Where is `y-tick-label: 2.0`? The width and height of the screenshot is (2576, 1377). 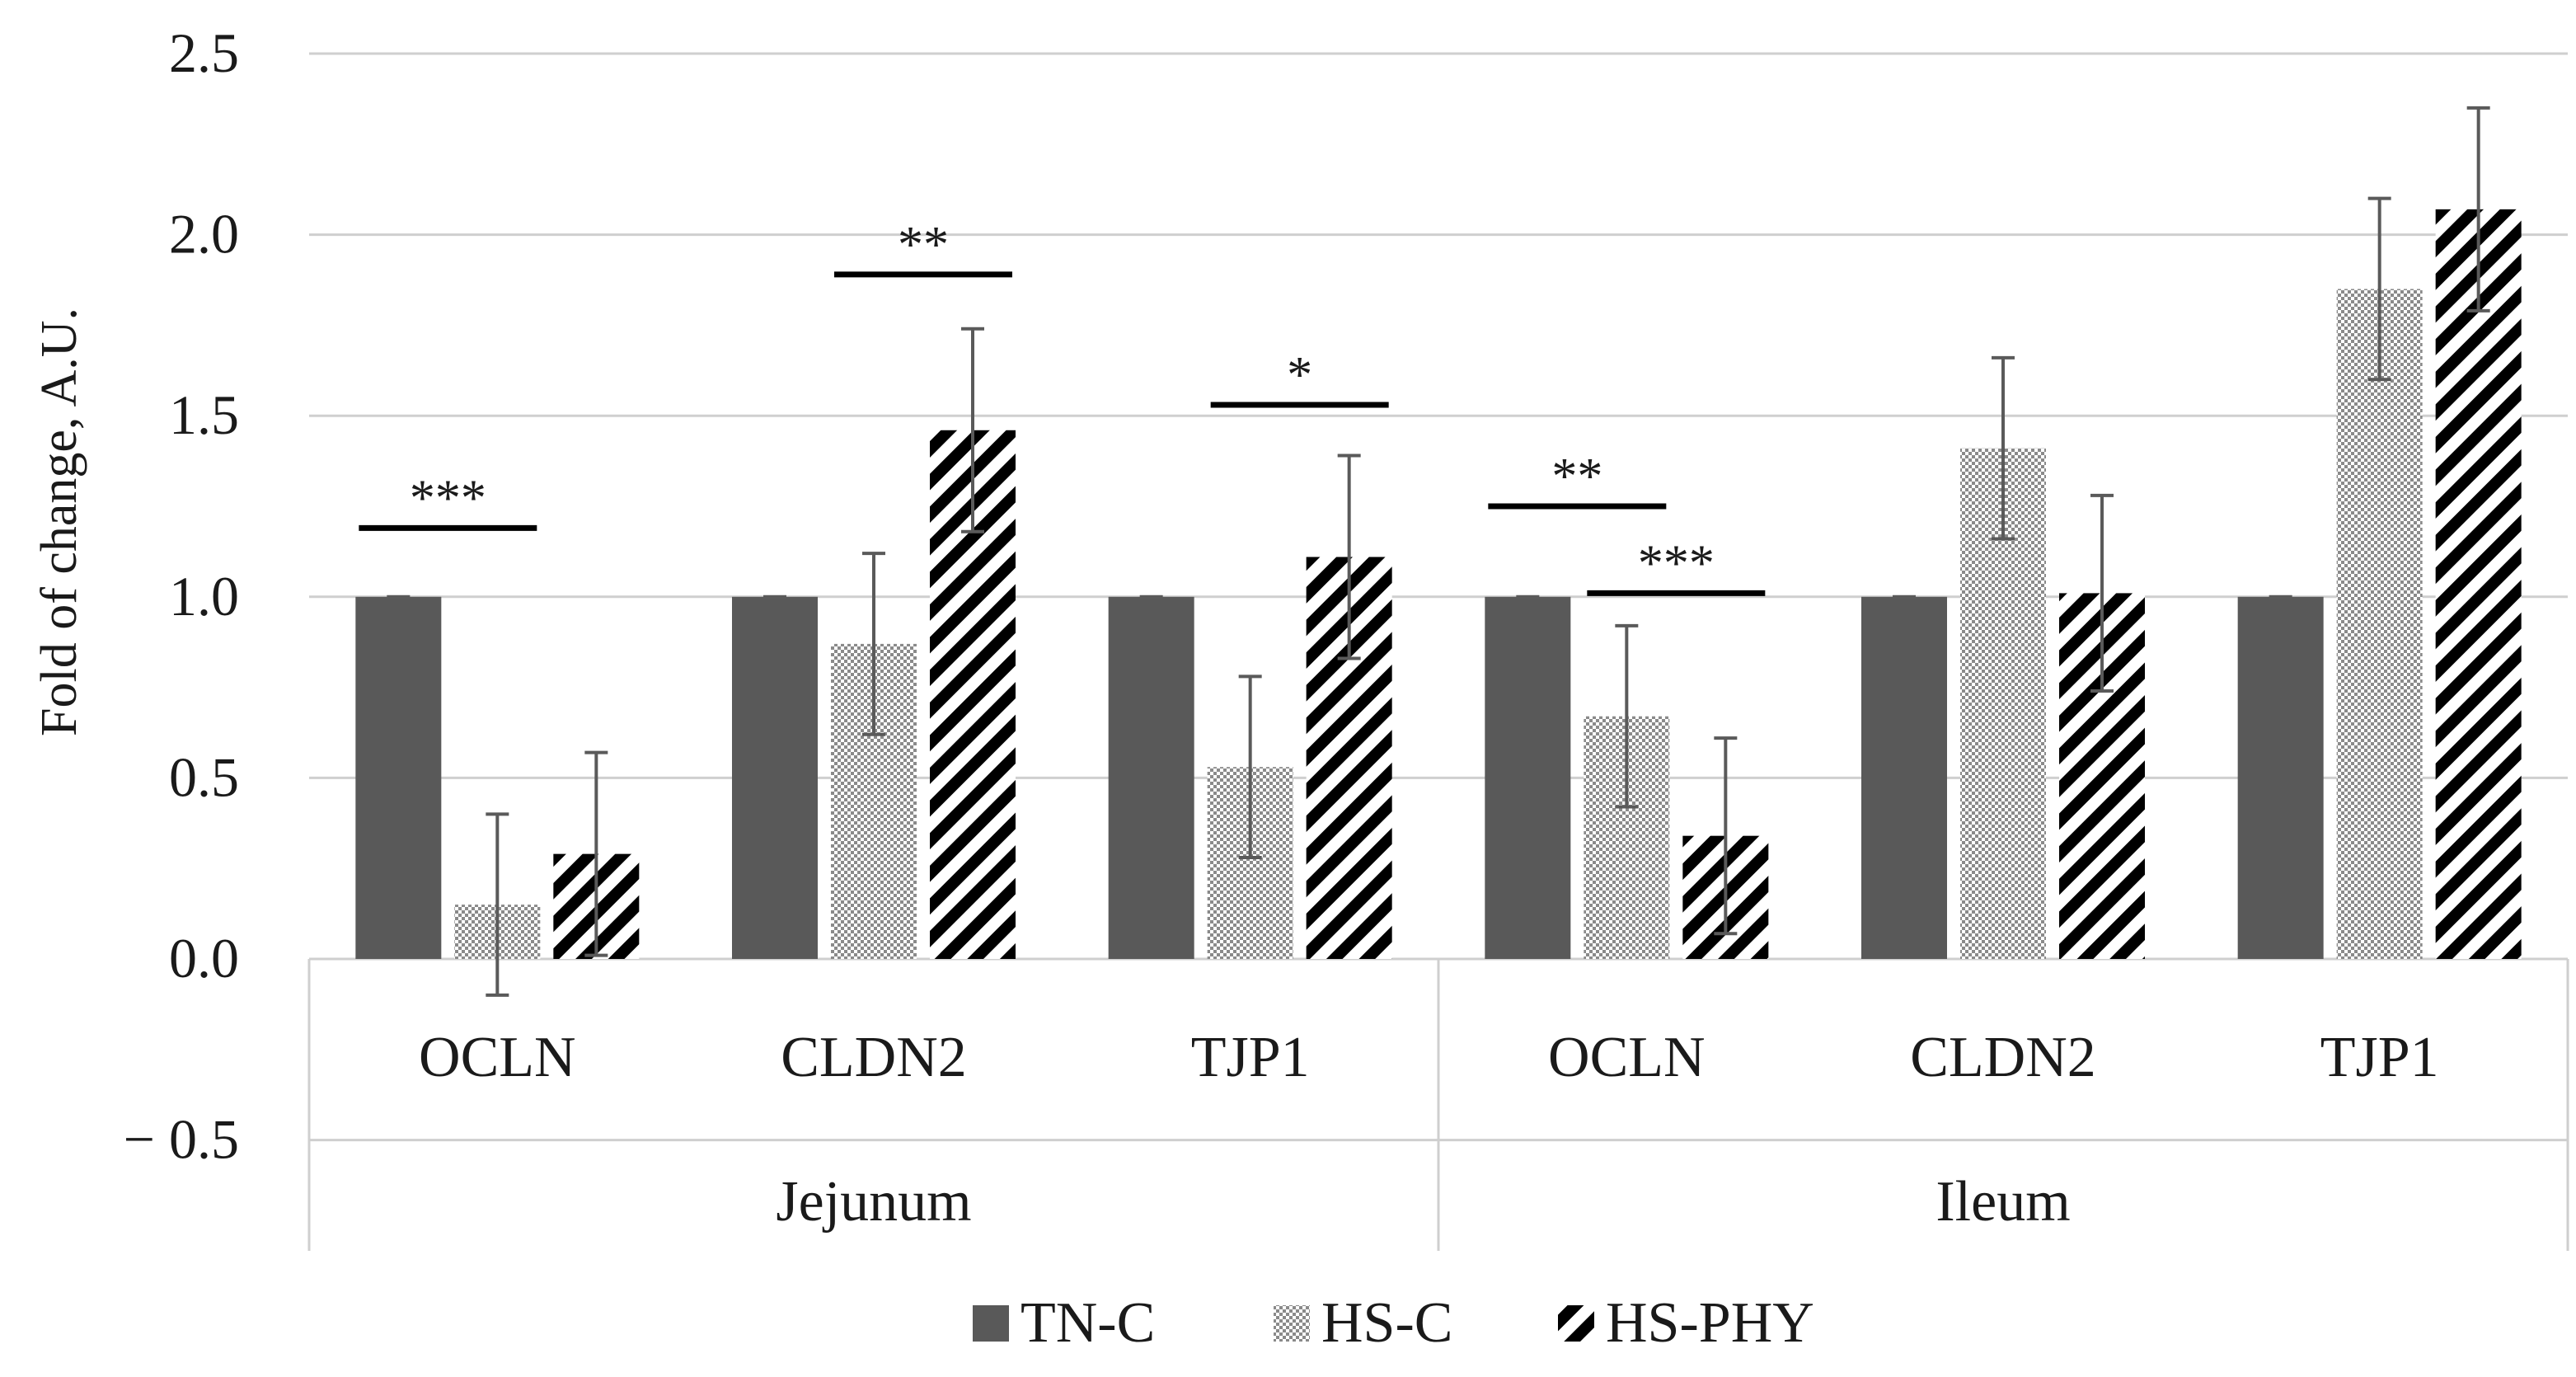
y-tick-label: 2.0 is located at coordinates (204, 235).